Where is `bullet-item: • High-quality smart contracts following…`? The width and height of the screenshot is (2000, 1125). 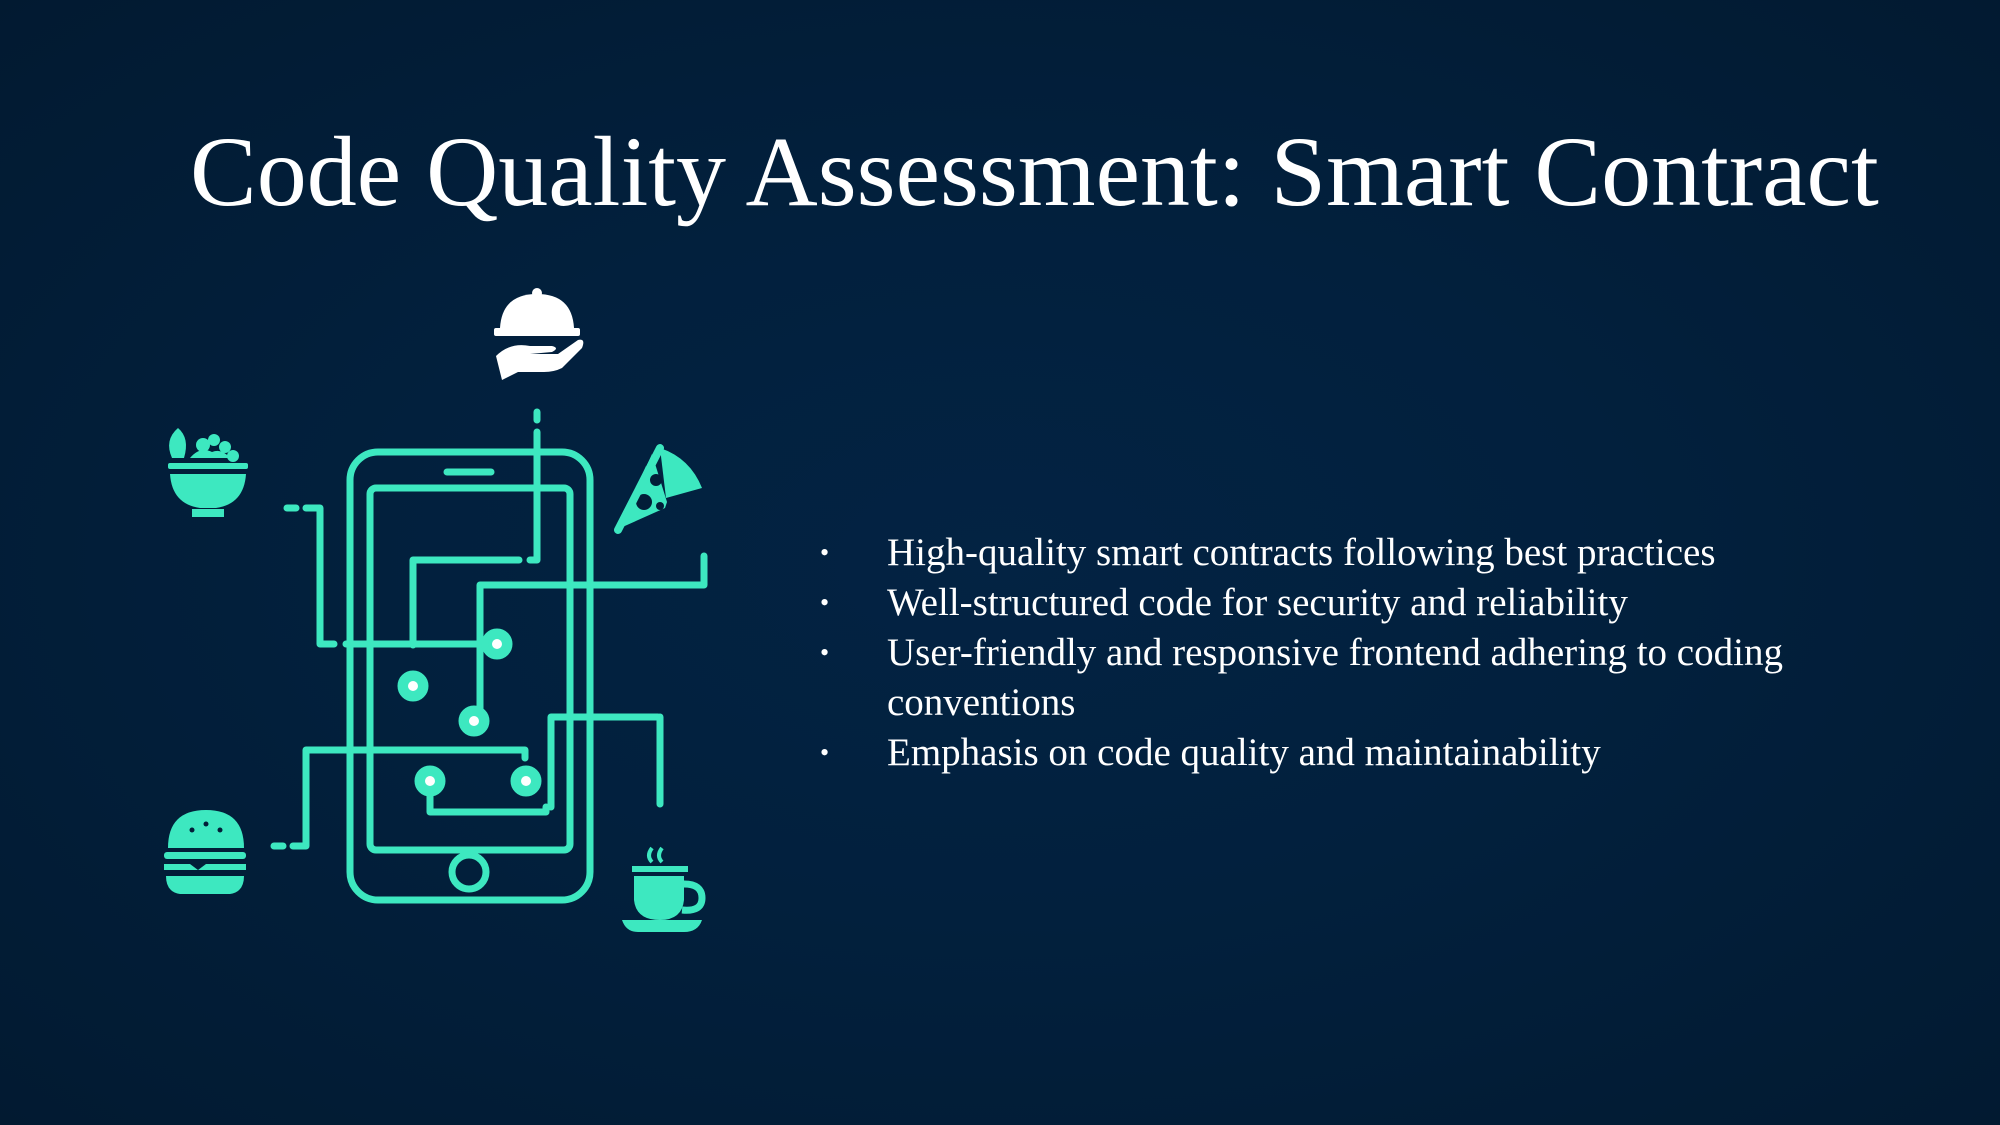 bullet-item: • High-quality smart contracts following… is located at coordinates (1360, 553).